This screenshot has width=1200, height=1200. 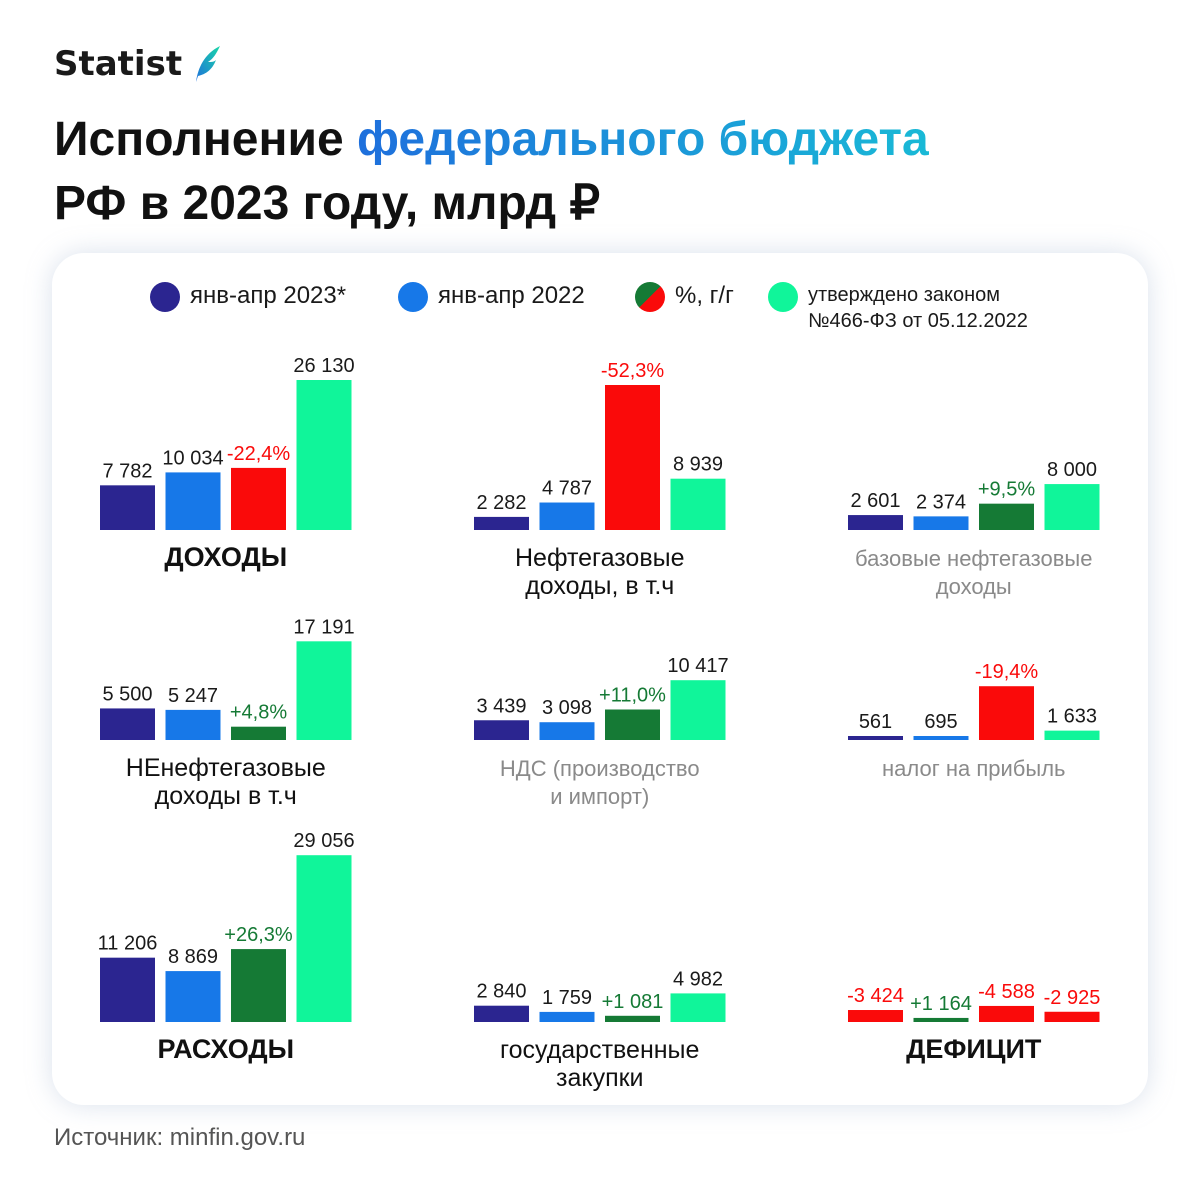 I want to click on bar-p6-s1, so click(x=193, y=996).